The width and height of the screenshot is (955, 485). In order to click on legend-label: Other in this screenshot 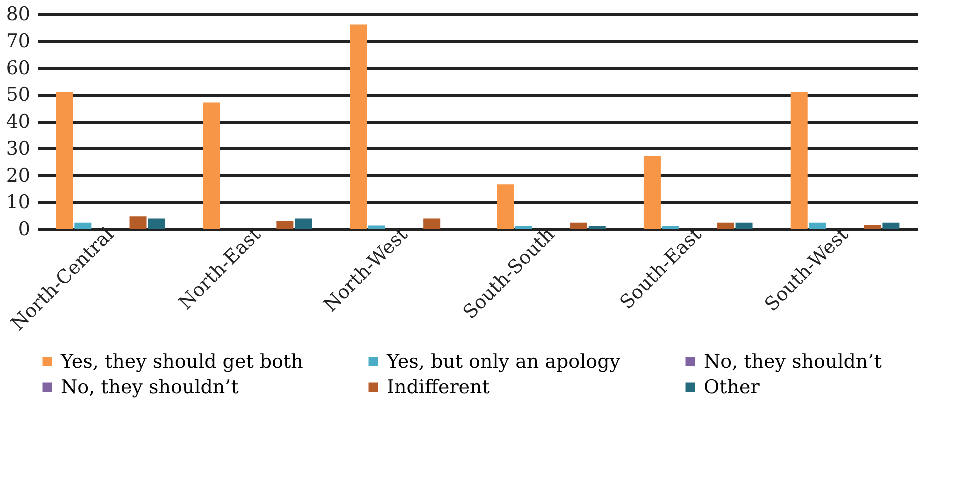, I will do `click(732, 387)`.